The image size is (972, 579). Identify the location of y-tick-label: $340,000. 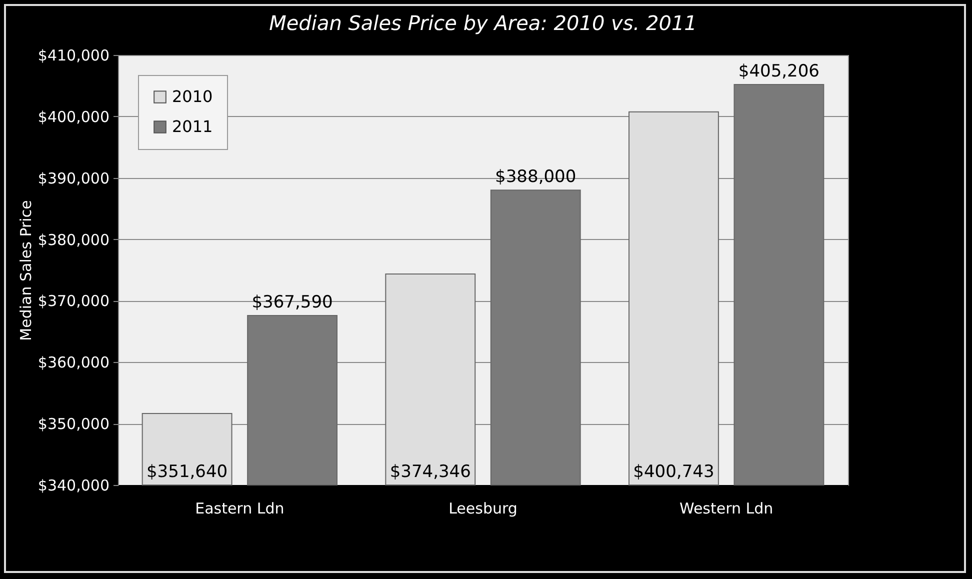
(74, 485).